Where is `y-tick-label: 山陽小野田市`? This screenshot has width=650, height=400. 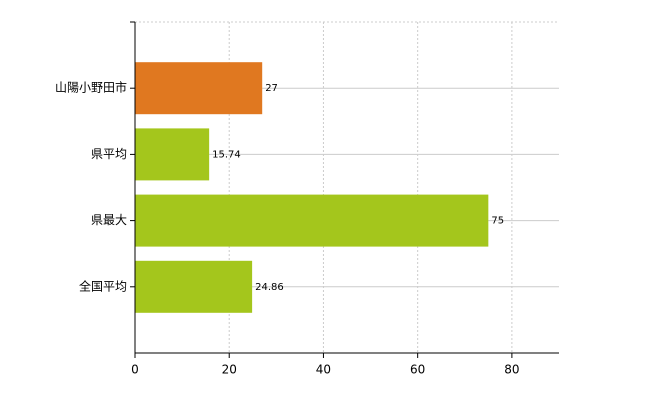
y-tick-label: 山陽小野田市 is located at coordinates (91, 87).